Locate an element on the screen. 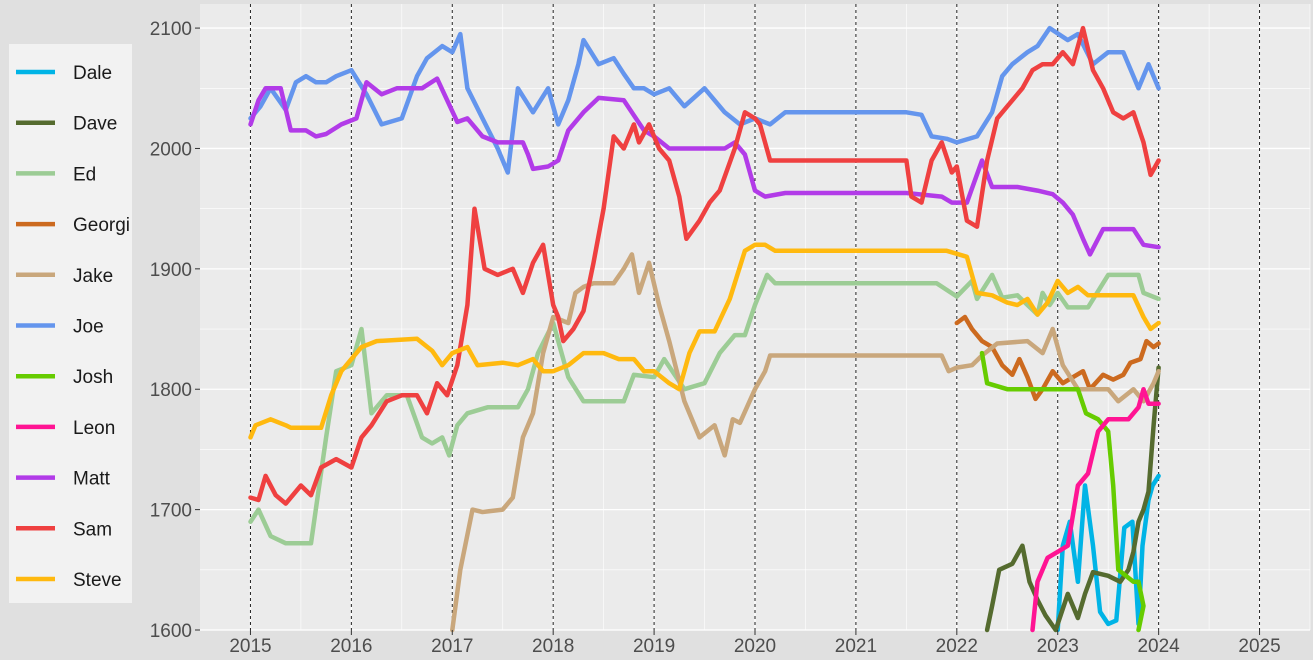 The height and width of the screenshot is (660, 1313). y-tick-label: 1700 is located at coordinates (171, 511).